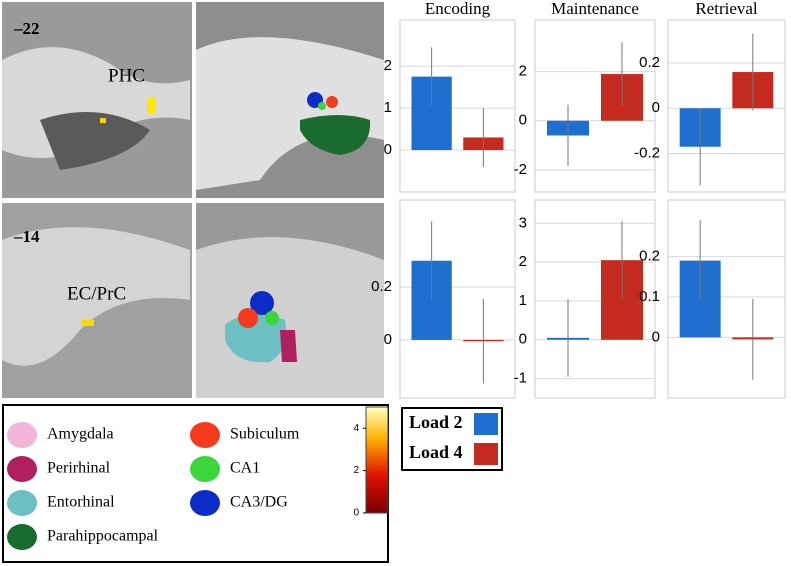 This screenshot has width=791, height=566. I want to click on slice-label: –14, so click(26, 236).